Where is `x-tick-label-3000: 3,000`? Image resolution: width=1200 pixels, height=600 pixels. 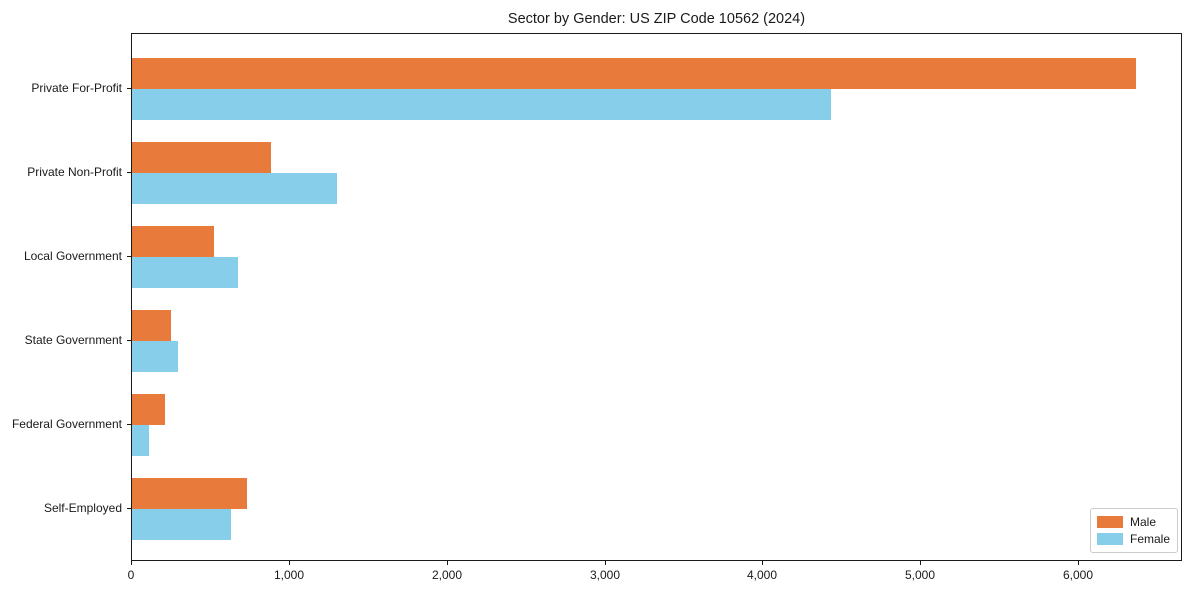 x-tick-label-3000: 3,000 is located at coordinates (605, 575).